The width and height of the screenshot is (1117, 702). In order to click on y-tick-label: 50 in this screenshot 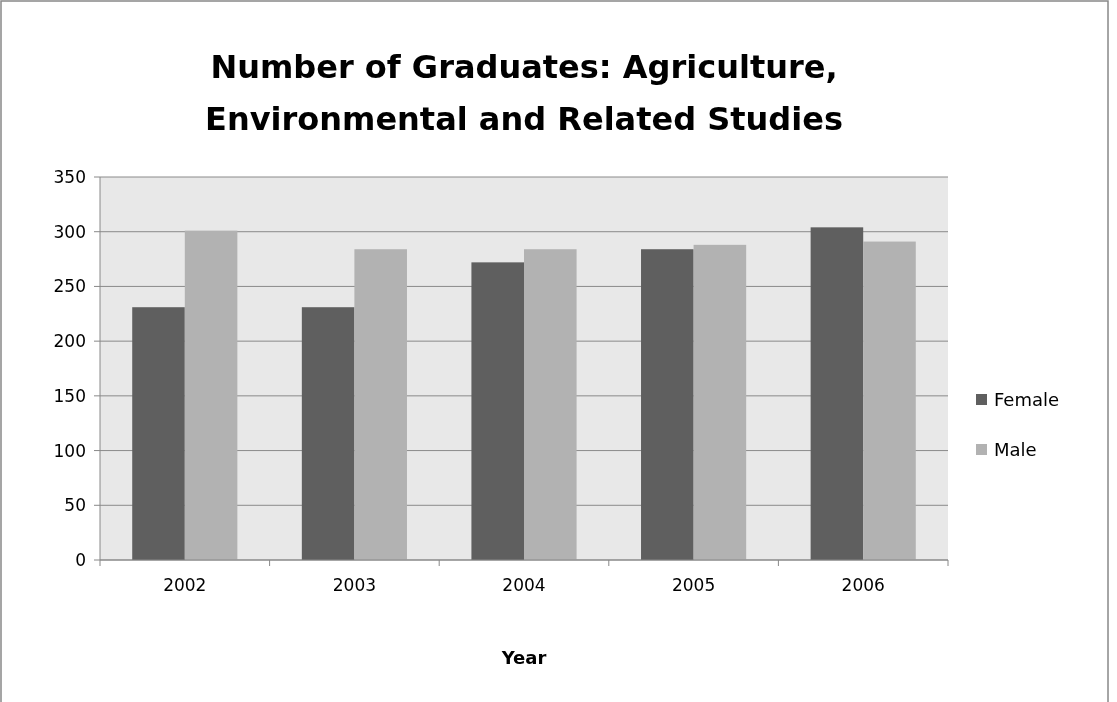, I will do `click(75, 505)`.